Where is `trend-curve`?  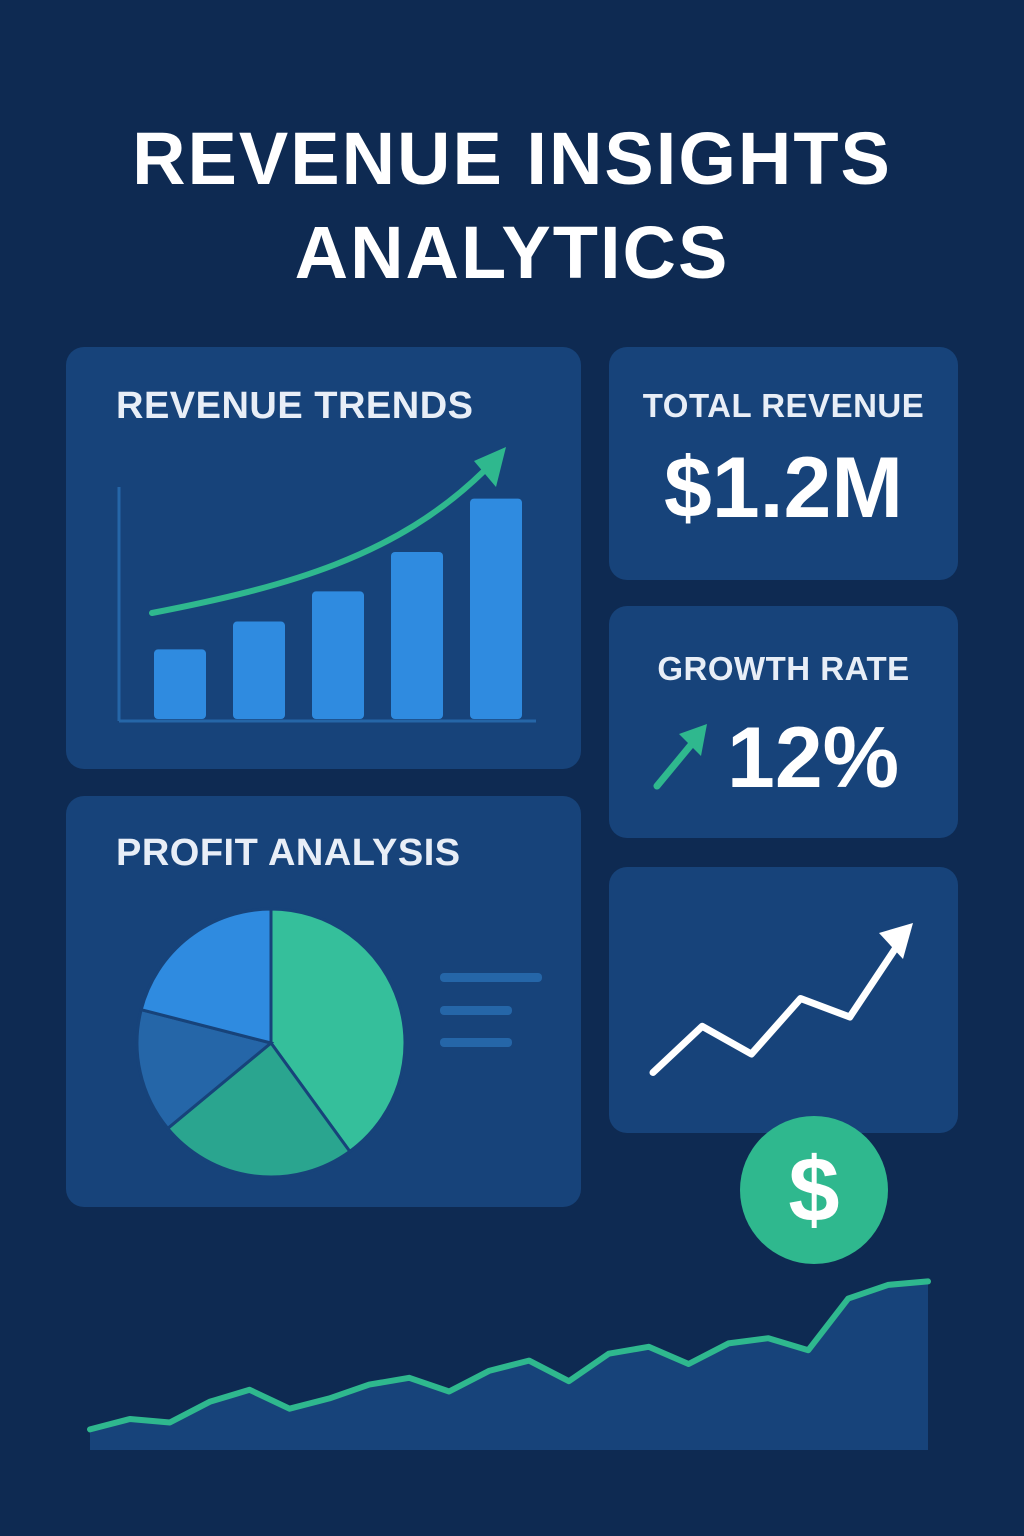 trend-curve is located at coordinates (318, 542).